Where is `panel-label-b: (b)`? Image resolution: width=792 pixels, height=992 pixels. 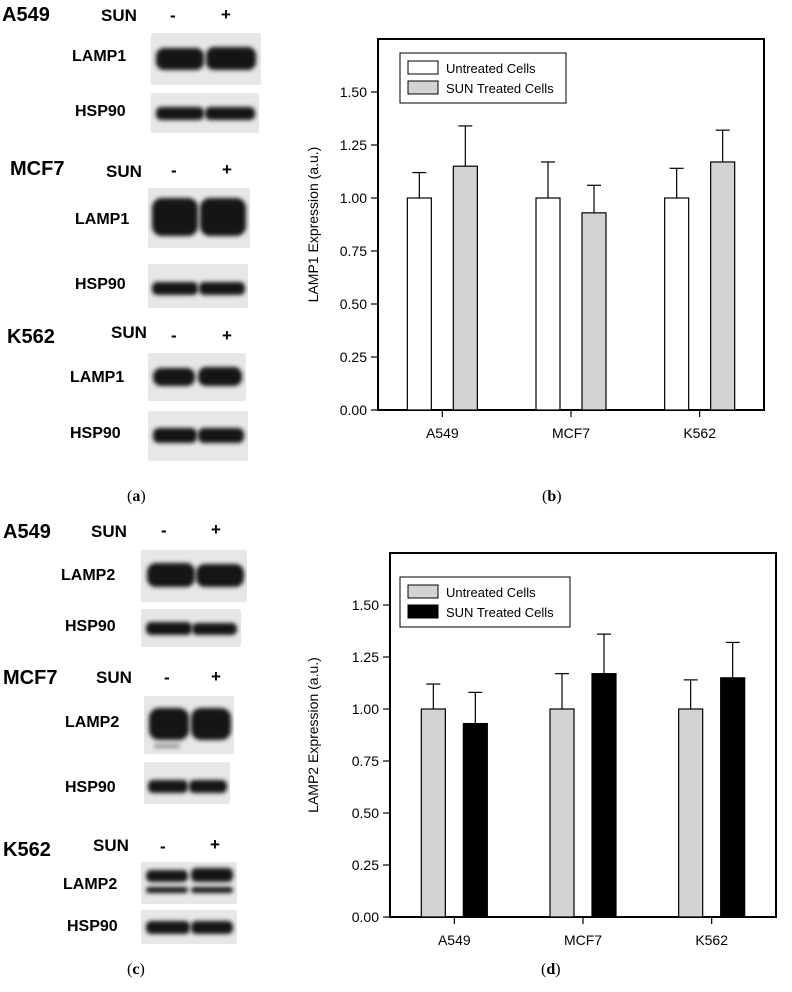
panel-label-b: (b) is located at coordinates (552, 496).